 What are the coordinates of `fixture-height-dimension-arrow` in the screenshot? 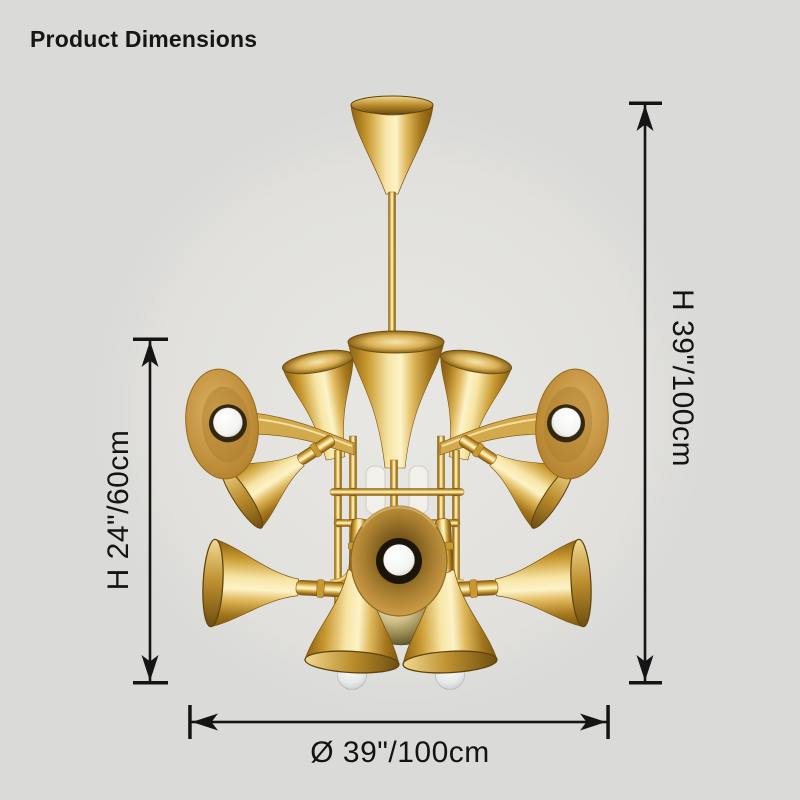 It's located at (150, 511).